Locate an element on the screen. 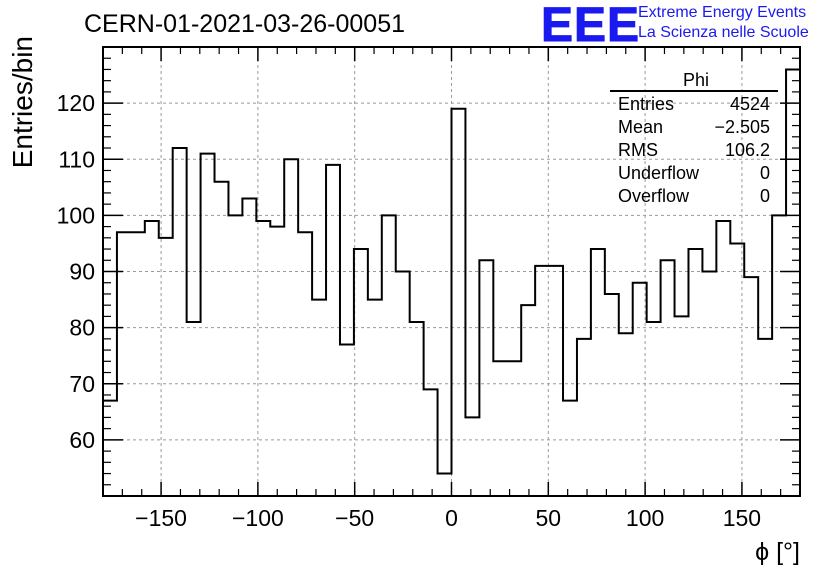  stats-title: Phi is located at coordinates (696, 80).